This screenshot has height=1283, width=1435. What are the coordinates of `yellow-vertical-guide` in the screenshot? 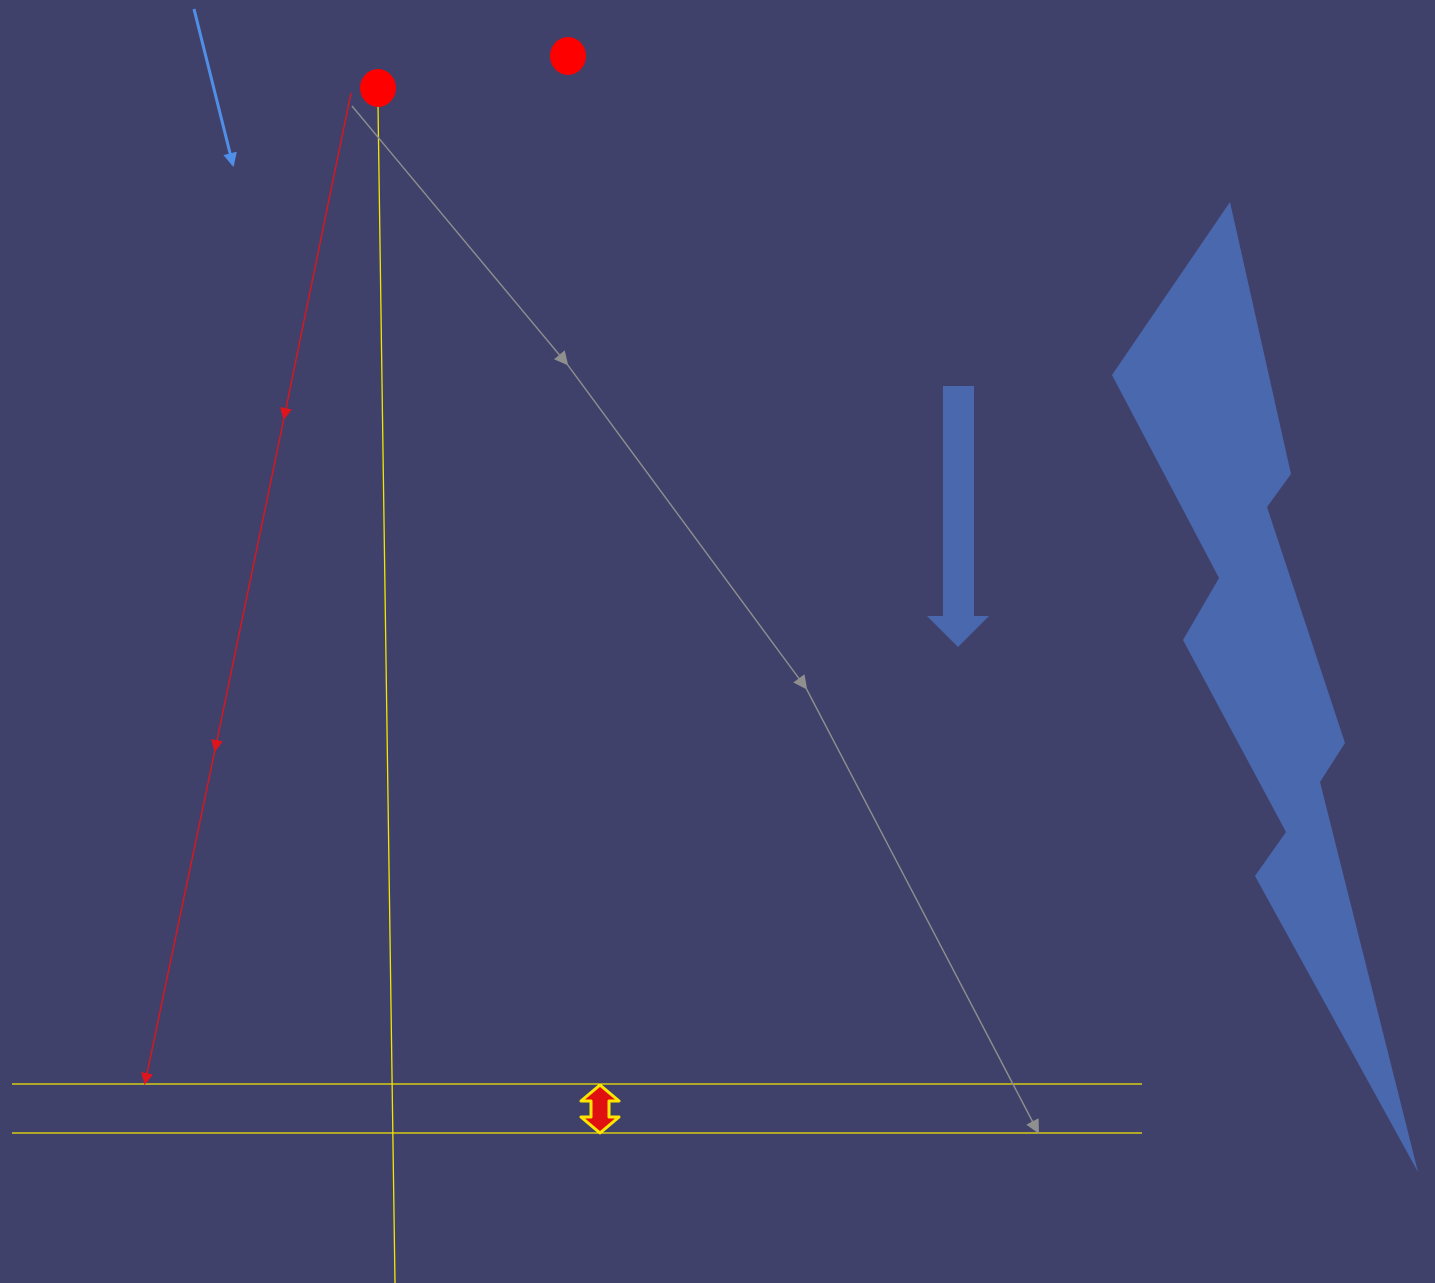 It's located at (386, 693).